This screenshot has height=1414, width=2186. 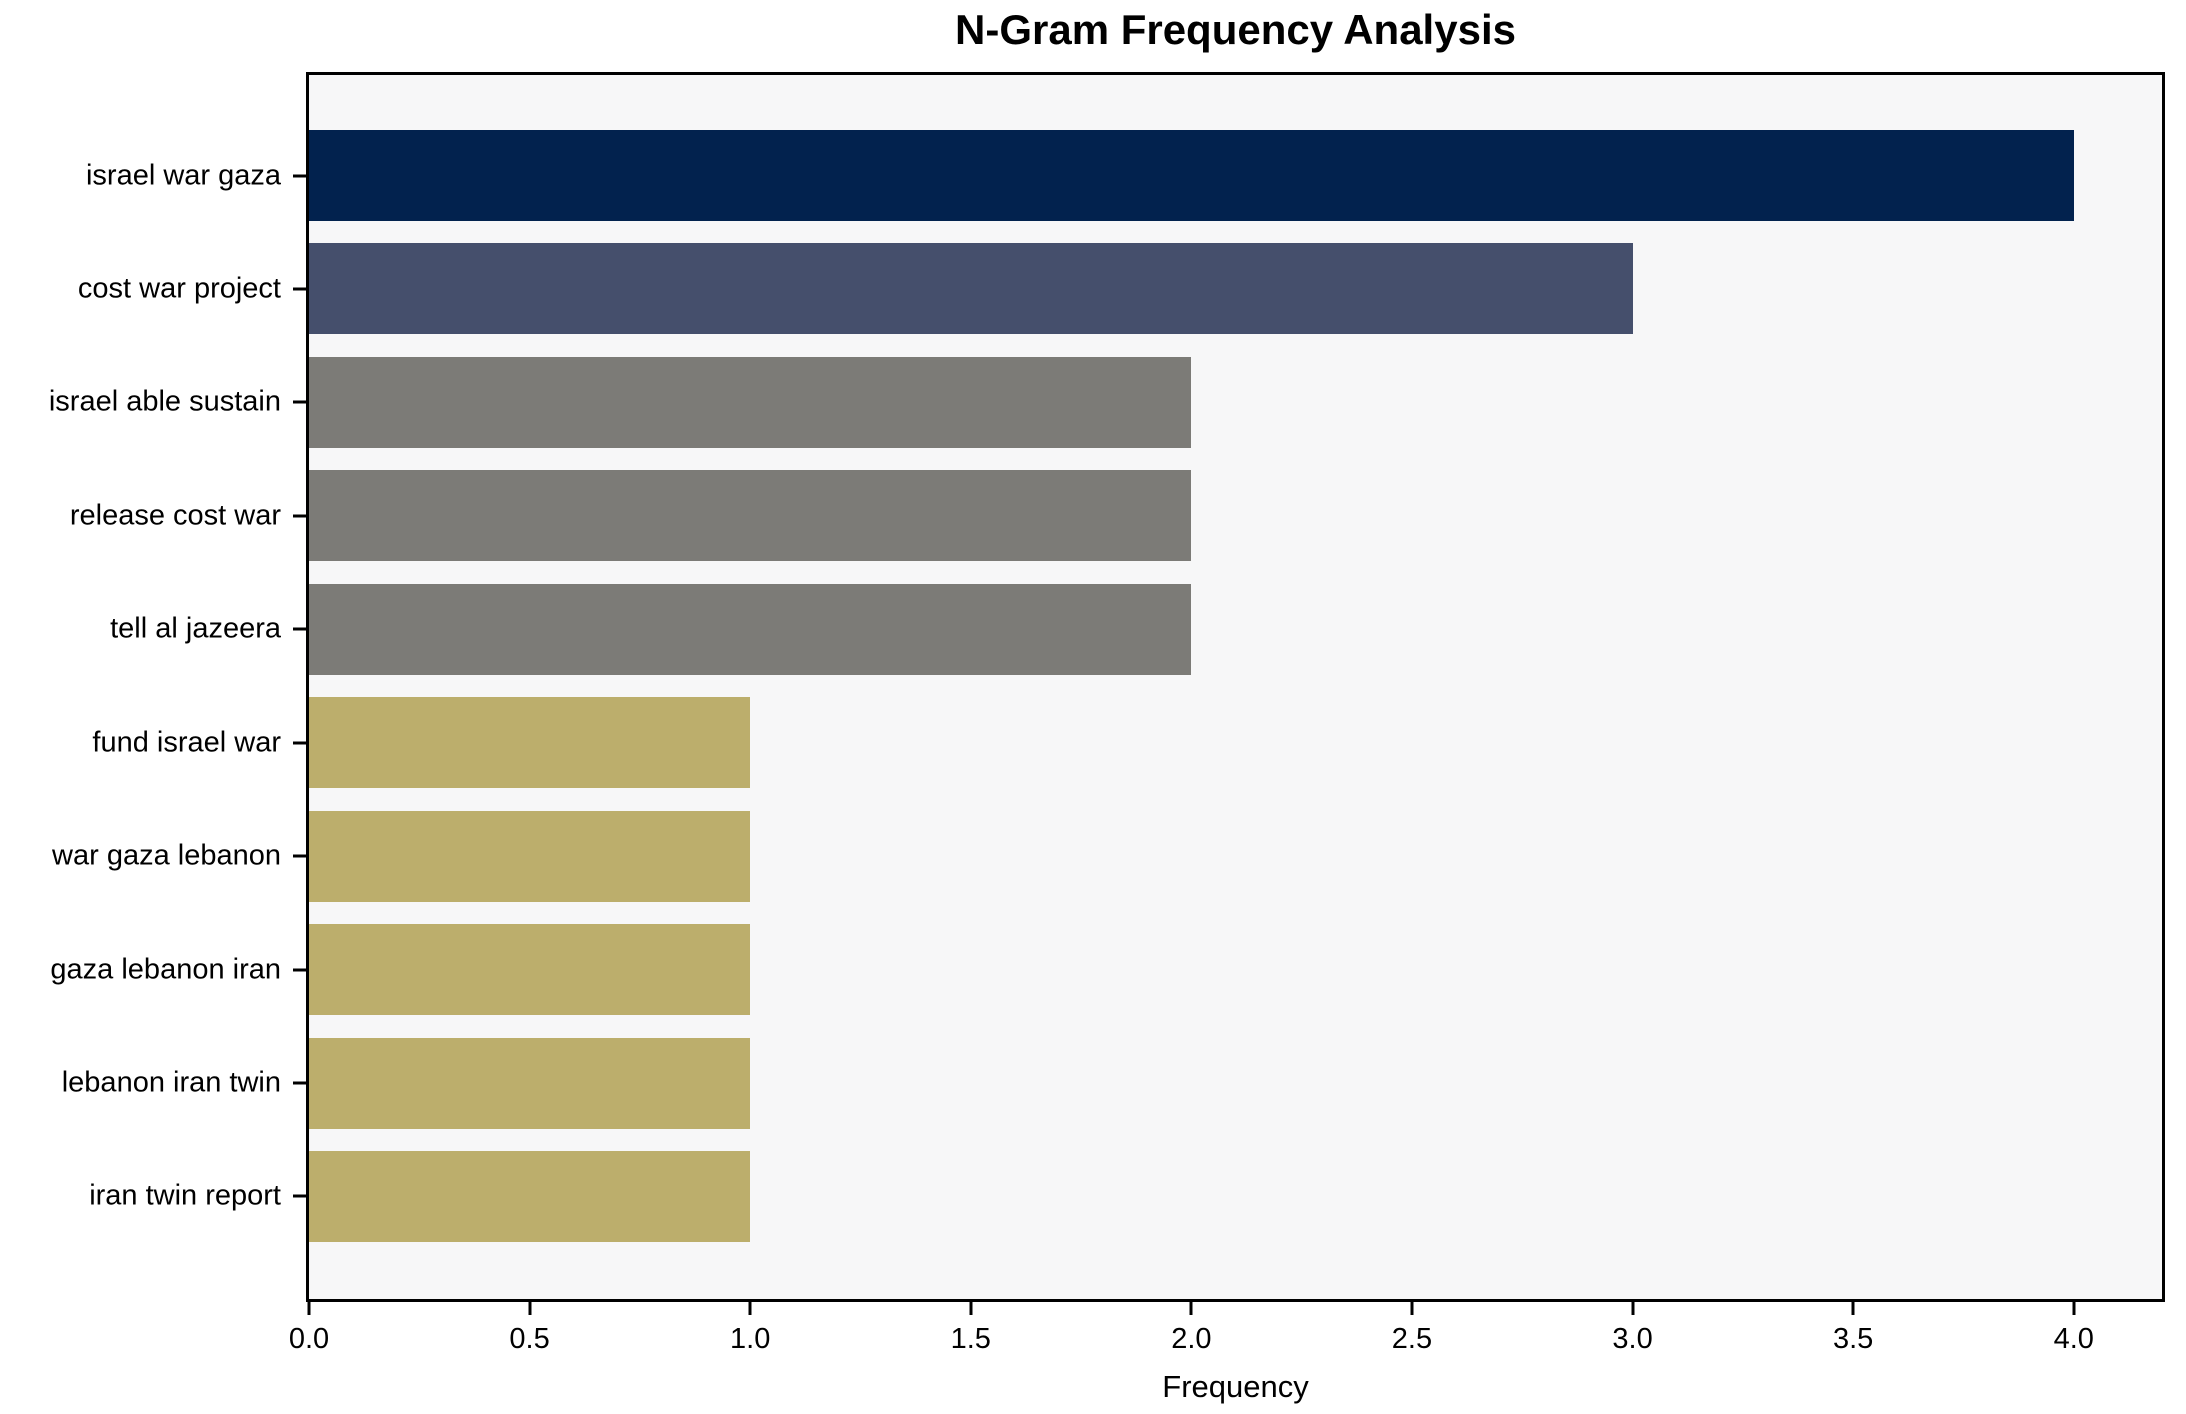 What do you see at coordinates (1235, 29) in the screenshot?
I see `chart-title: N-Gram Frequency Analysis` at bounding box center [1235, 29].